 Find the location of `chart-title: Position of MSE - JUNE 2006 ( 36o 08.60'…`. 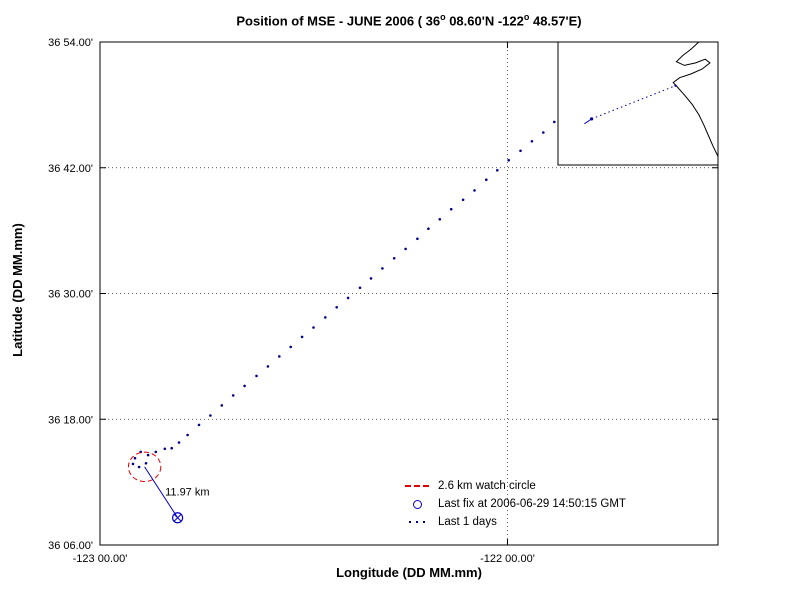

chart-title: Position of MSE - JUNE 2006 ( 36o 08.60'… is located at coordinates (409, 20).